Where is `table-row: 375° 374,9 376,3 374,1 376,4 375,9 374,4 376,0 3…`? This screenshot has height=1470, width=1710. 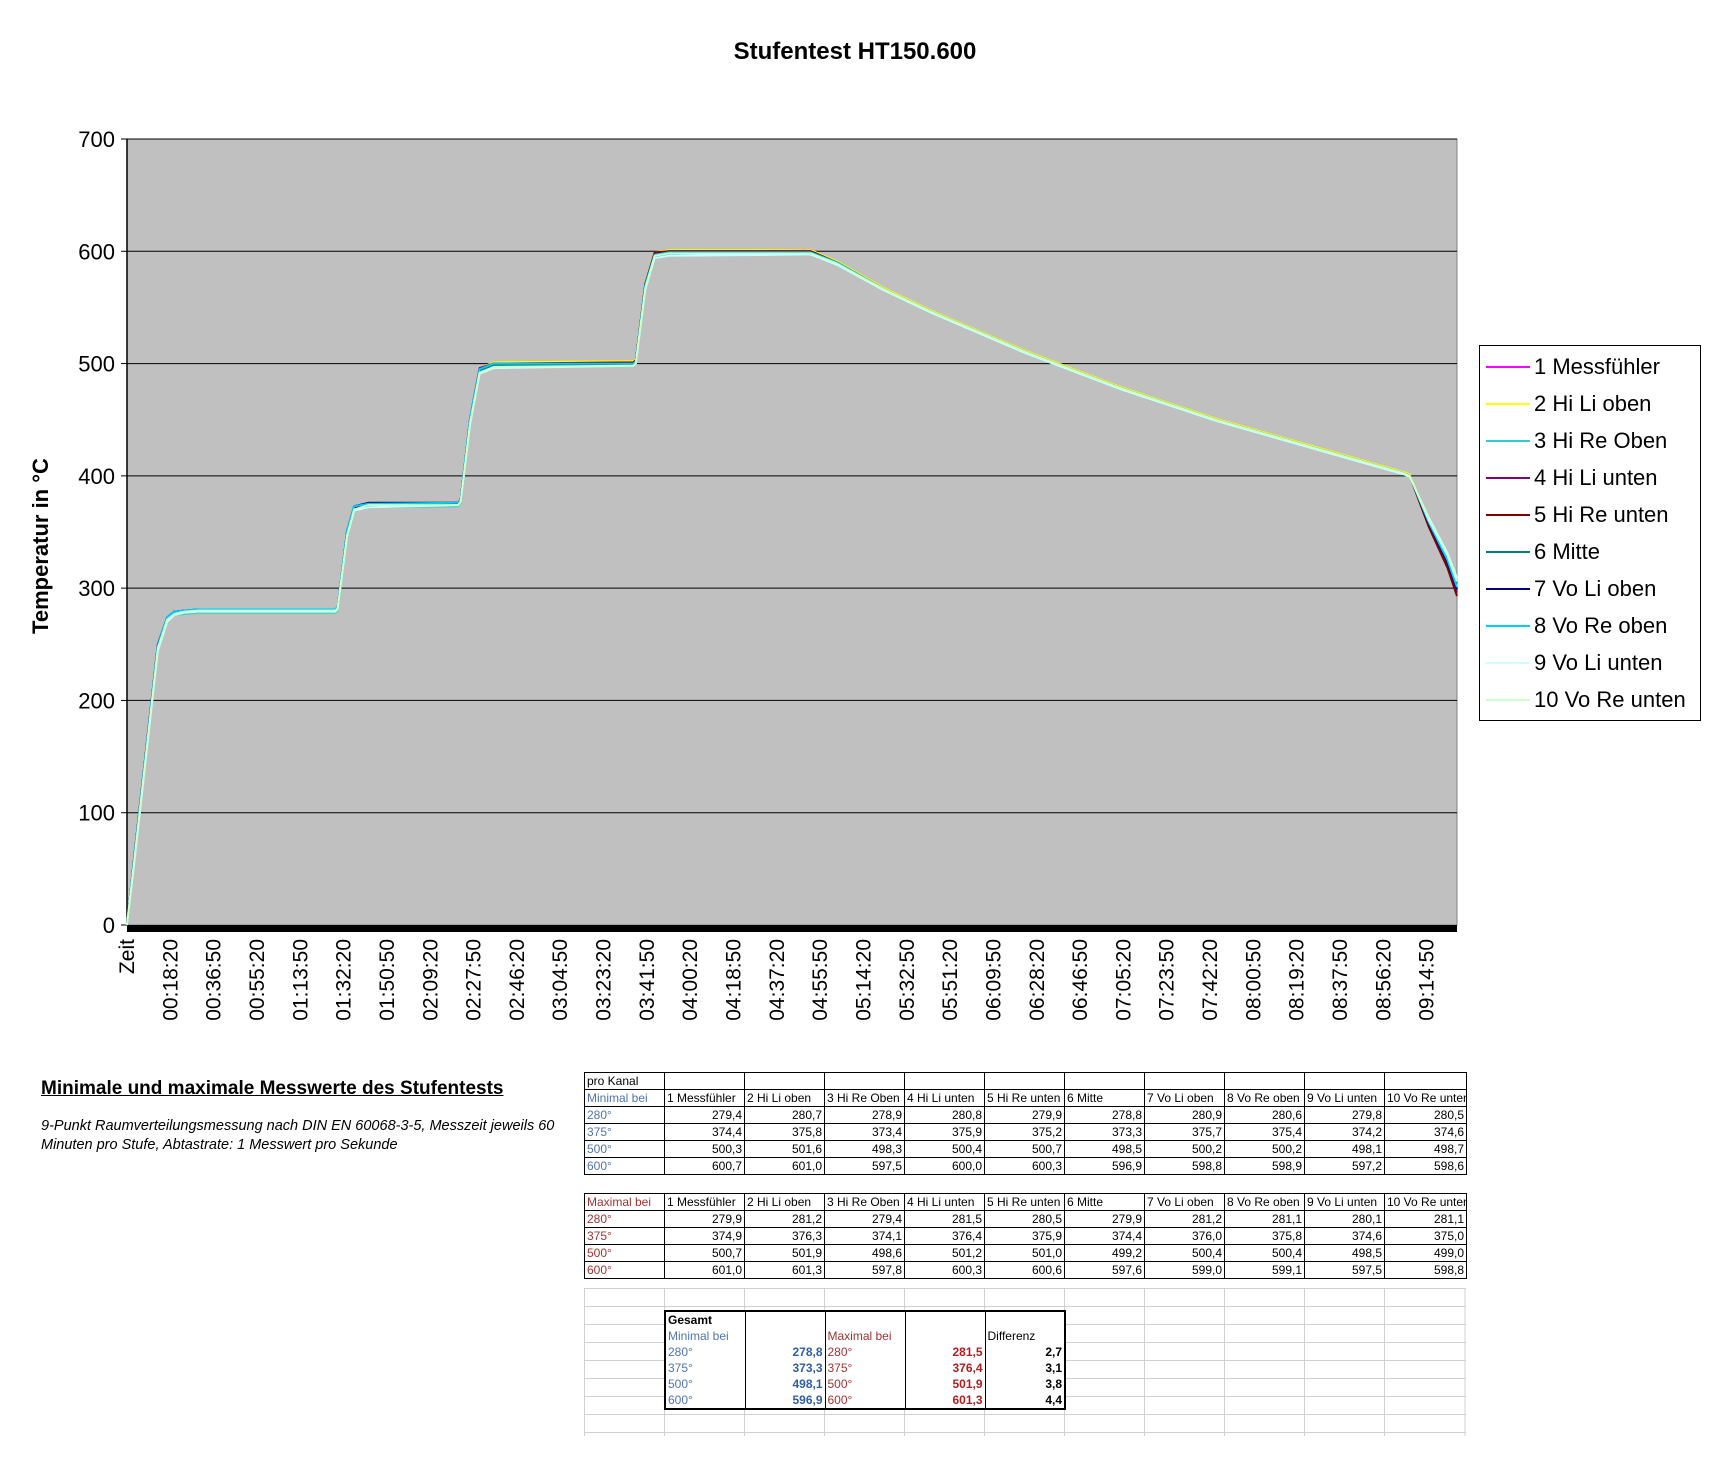 table-row: 375° 374,9 376,3 374,1 376,4 375,9 374,4 376,0 3… is located at coordinates (1025, 1236).